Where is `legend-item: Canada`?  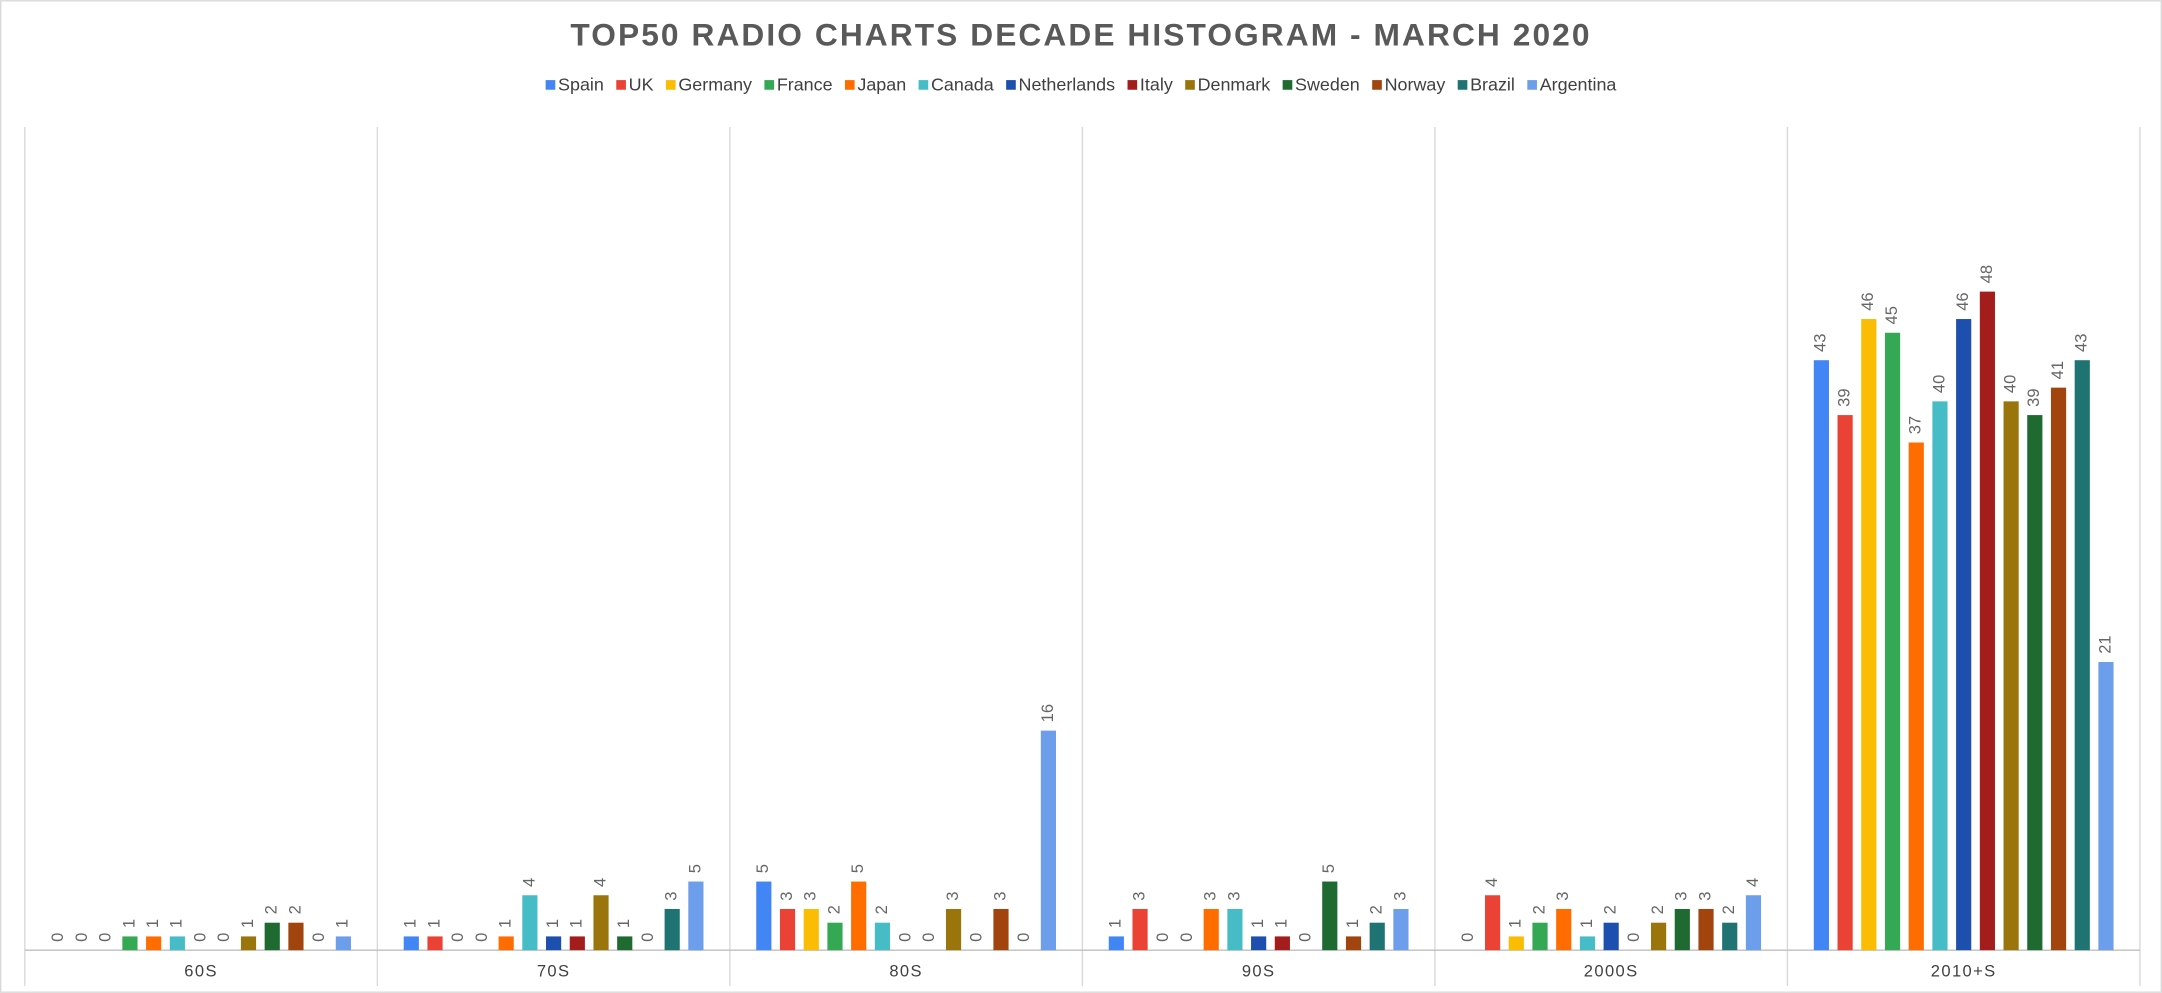
legend-item: Canada is located at coordinates (956, 84).